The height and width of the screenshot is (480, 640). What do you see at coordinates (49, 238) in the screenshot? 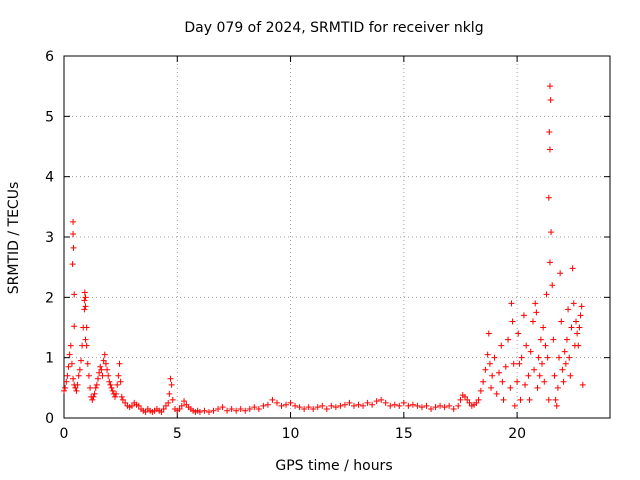
I see `y-tick-label: 3` at bounding box center [49, 238].